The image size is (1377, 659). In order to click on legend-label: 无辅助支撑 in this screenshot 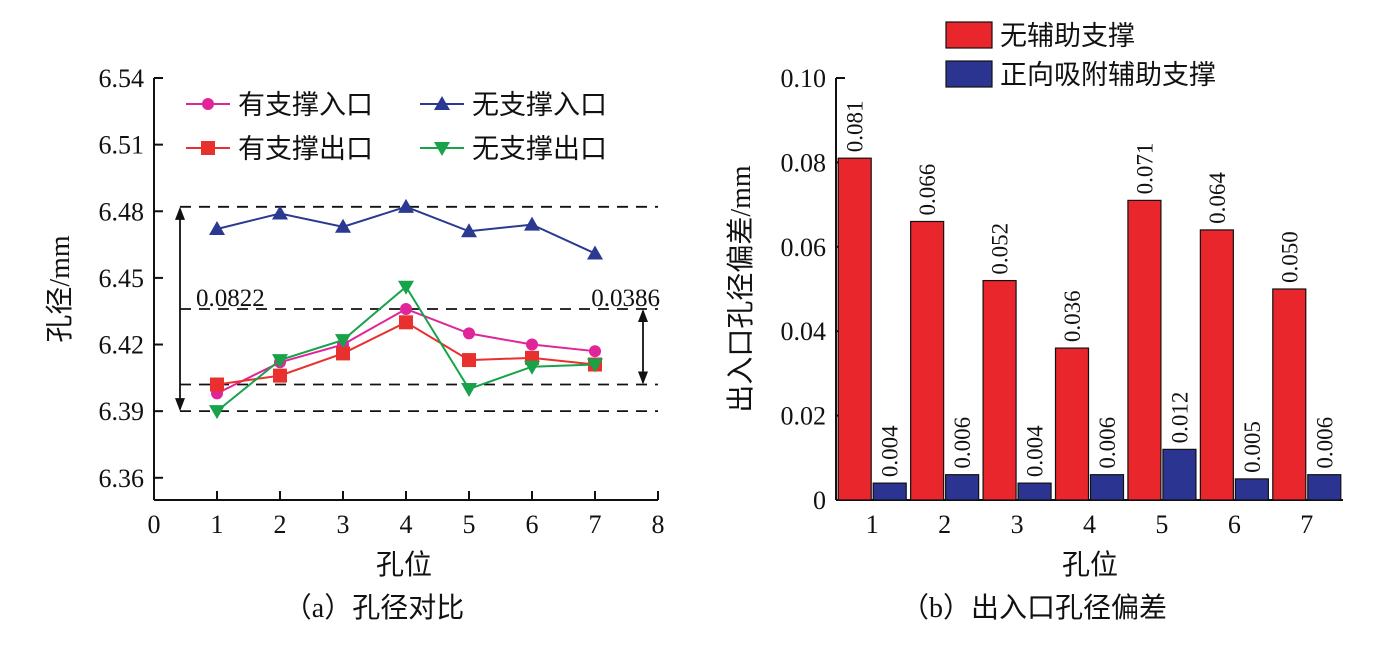, I will do `click(1067, 36)`.